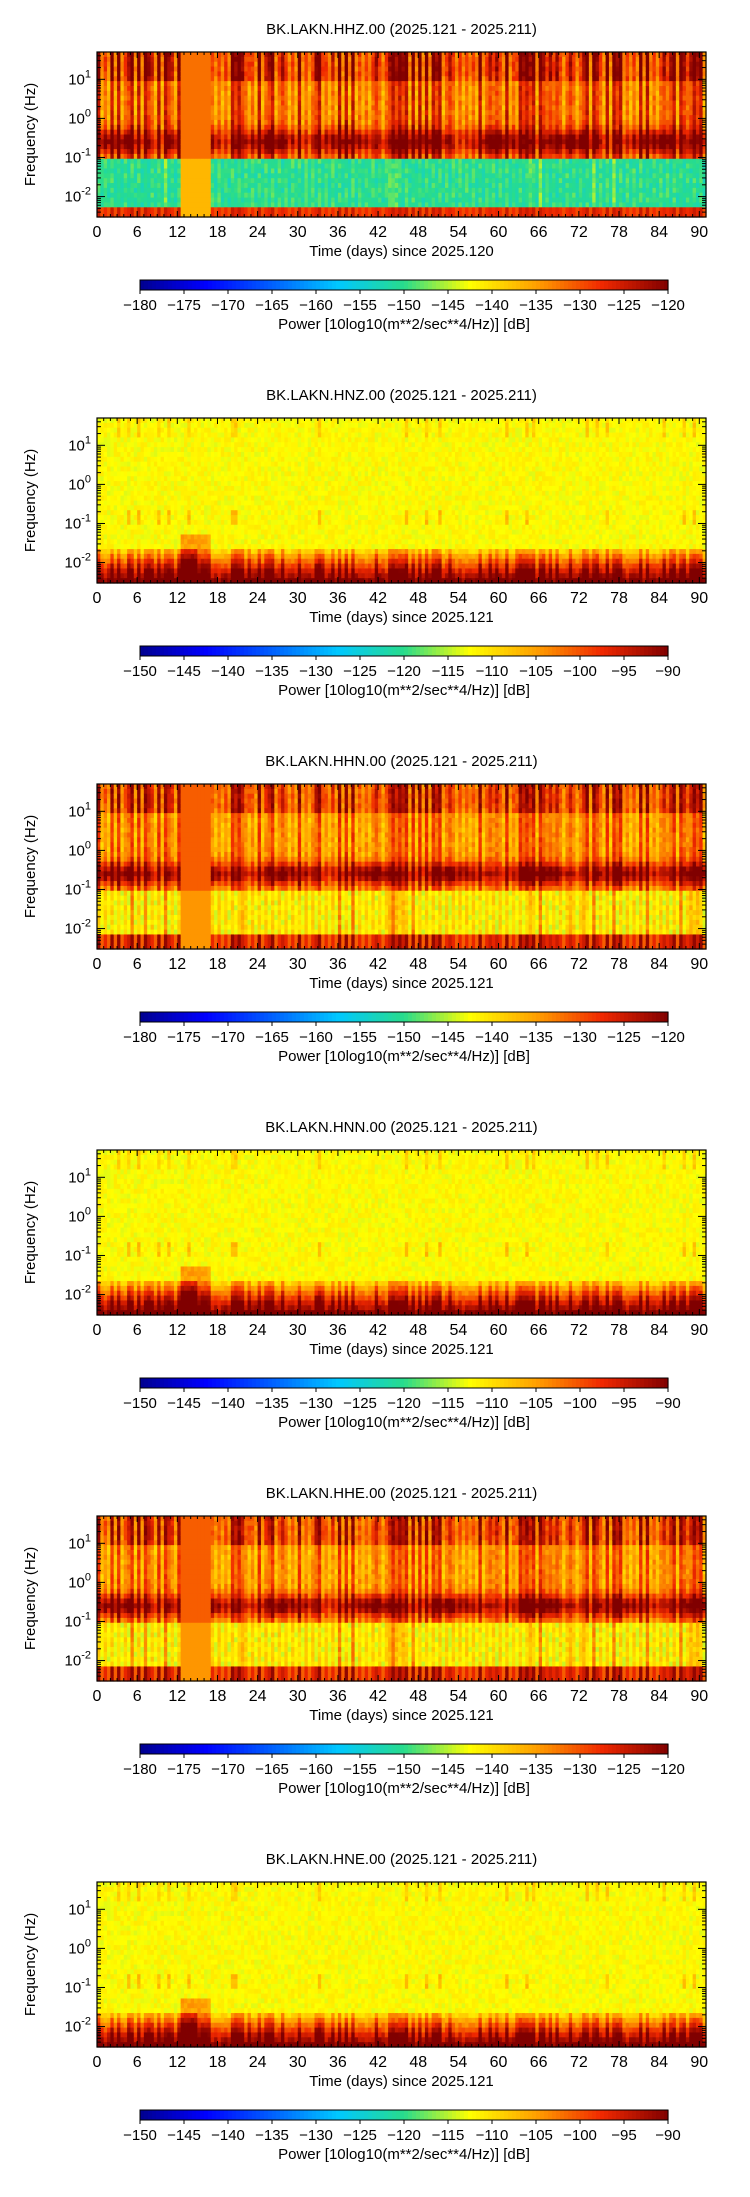  I want to click on panel-title: BK.LAKN.HHZ.00 (2025.121 - 2025.211), so click(401, 29).